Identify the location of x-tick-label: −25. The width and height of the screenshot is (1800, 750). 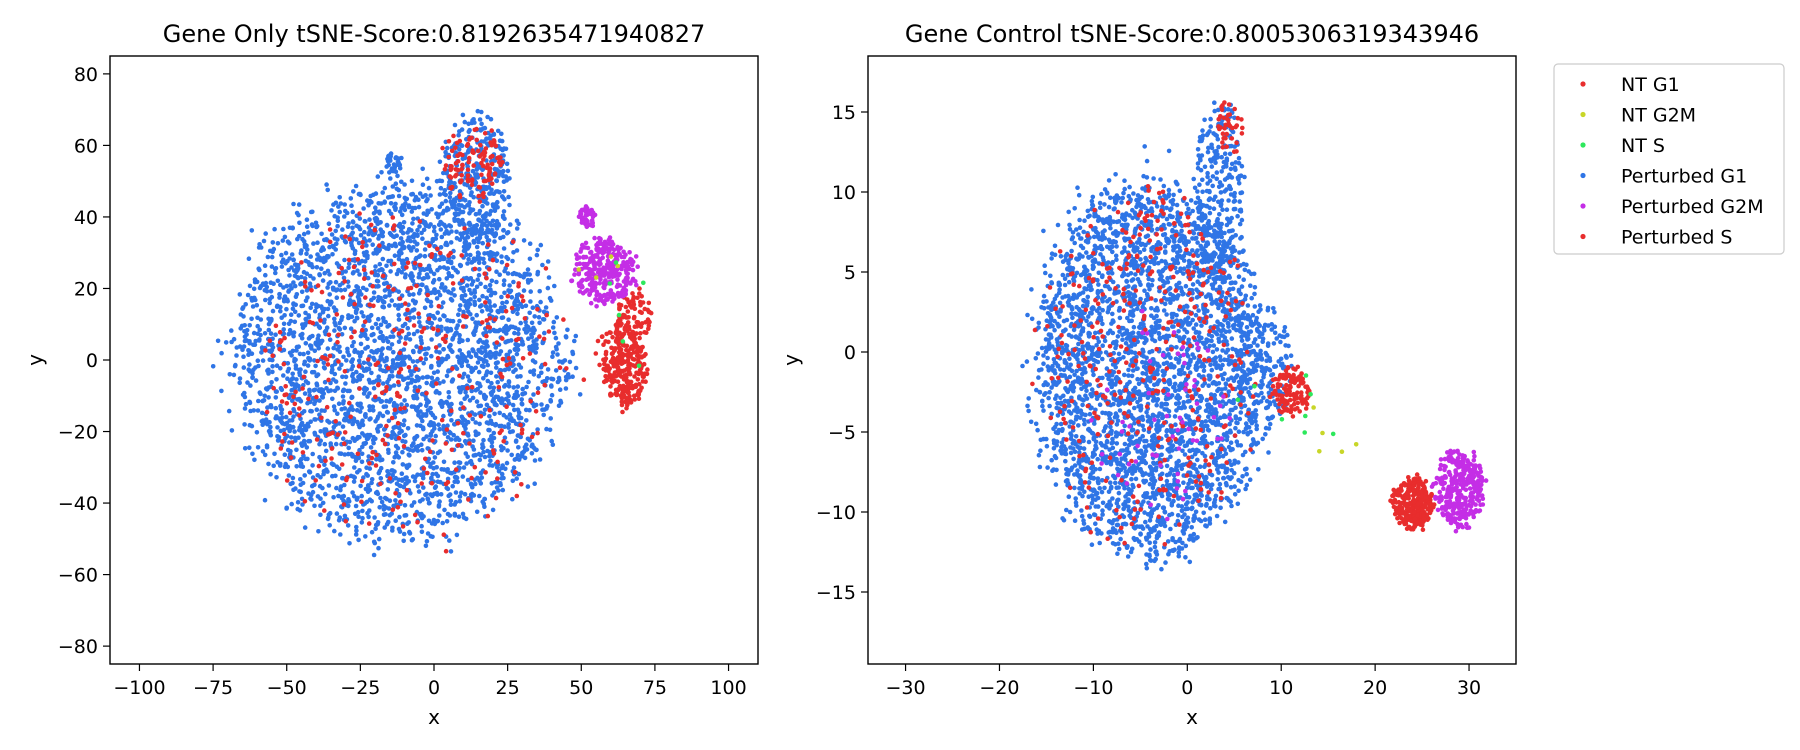
(360, 688).